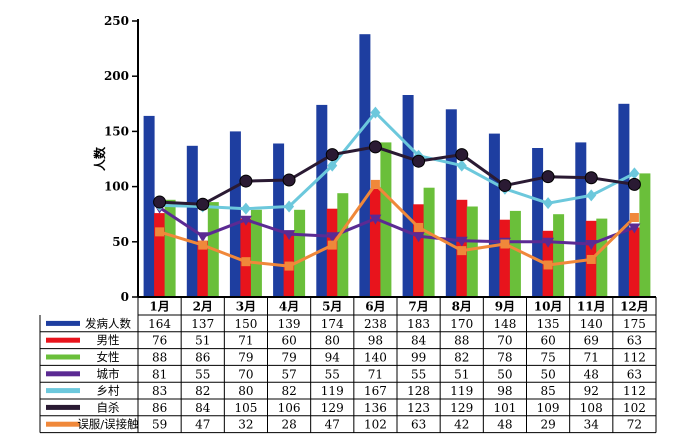  Describe the element at coordinates (160, 255) in the screenshot. I see `bar-男性-1月` at that location.